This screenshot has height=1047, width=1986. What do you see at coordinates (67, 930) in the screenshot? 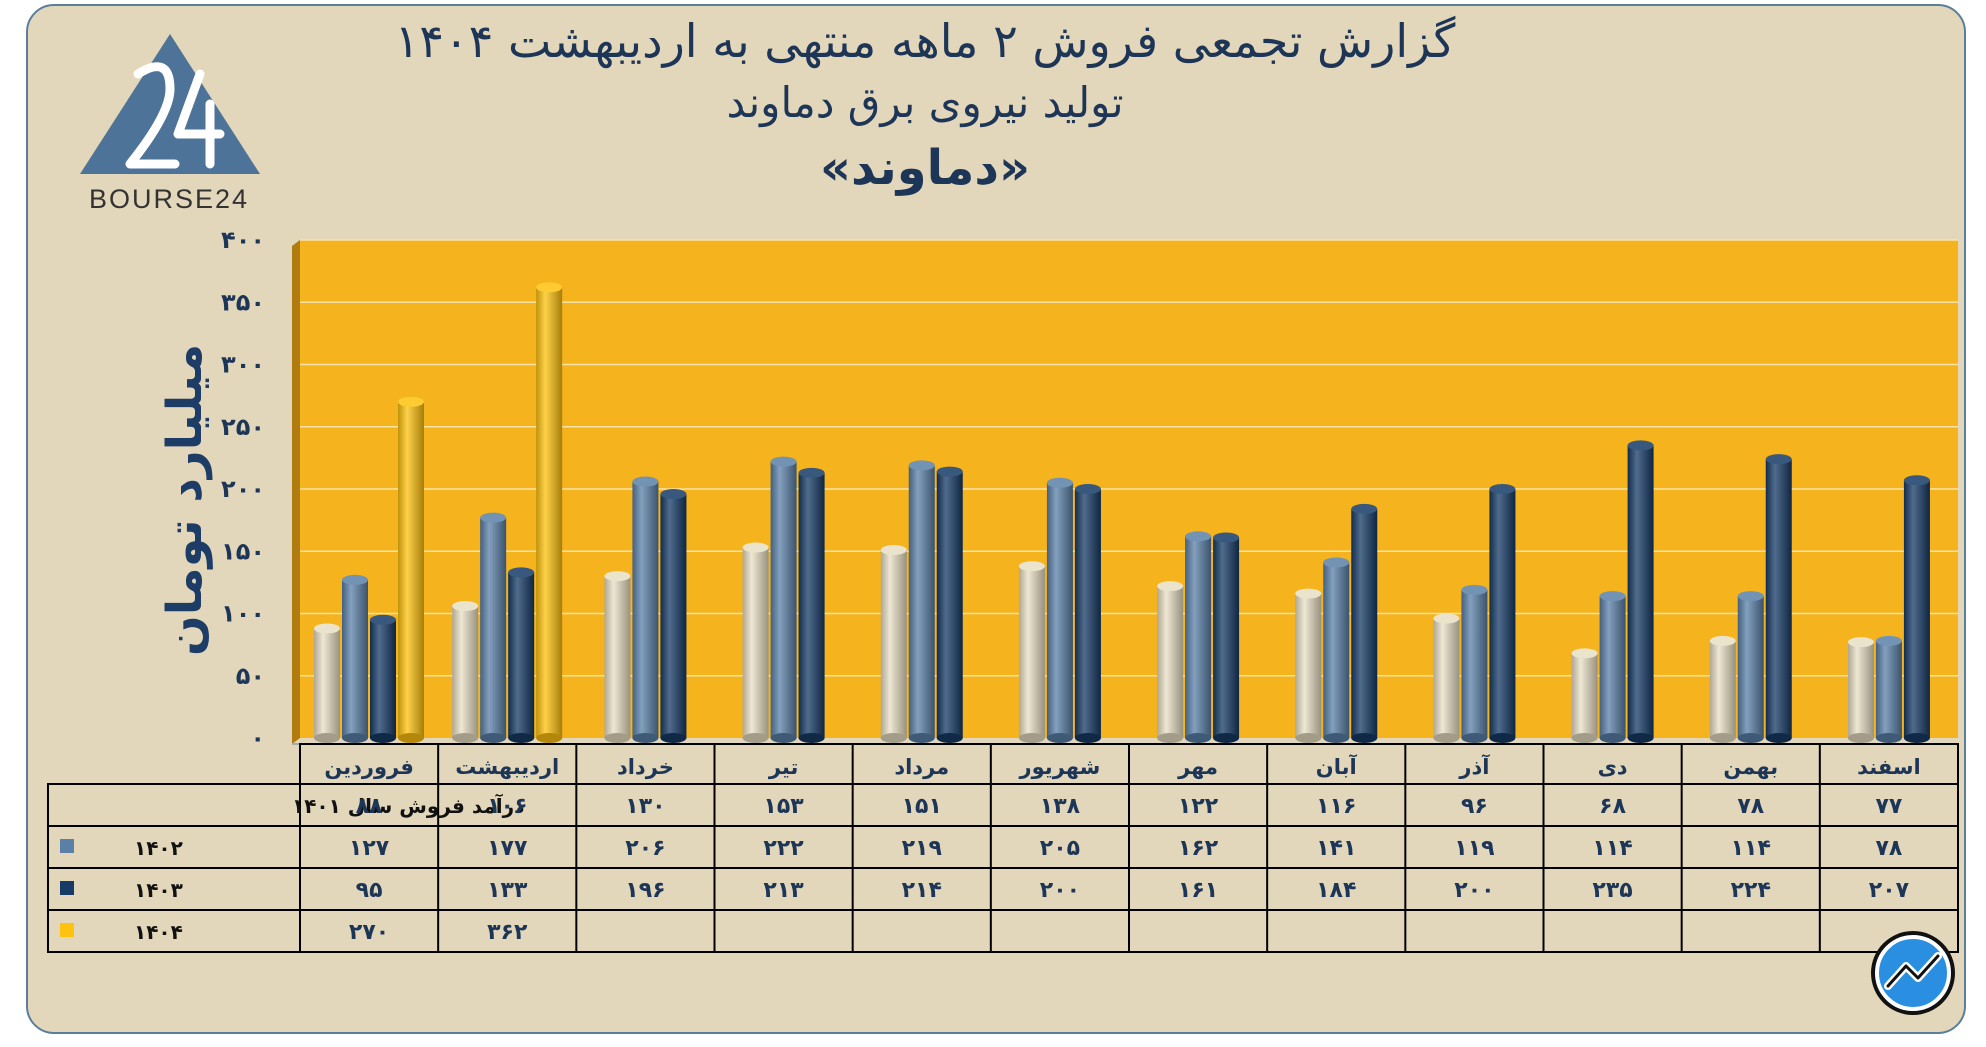
I see `legend-swatch` at bounding box center [67, 930].